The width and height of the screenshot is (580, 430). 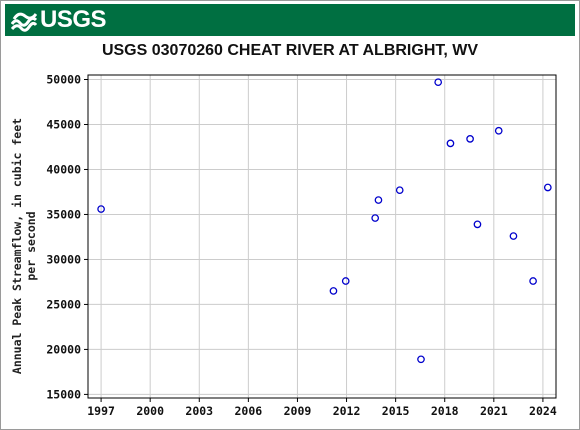 What do you see at coordinates (199, 411) in the screenshot?
I see `x-tick-label: 2003` at bounding box center [199, 411].